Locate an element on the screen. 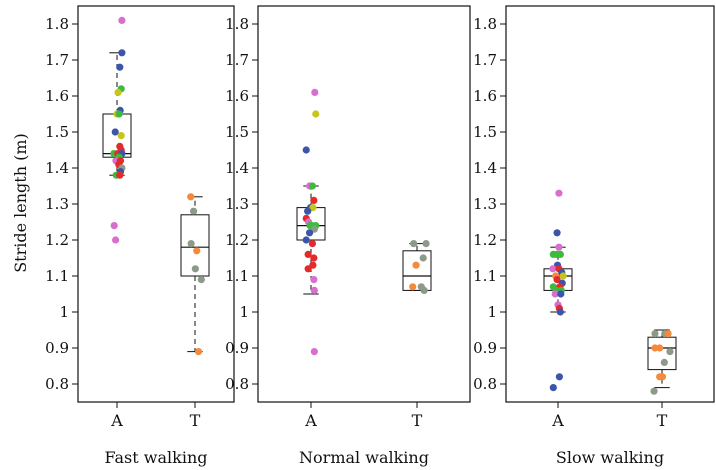 This screenshot has height=470, width=716. y-axis-label: Stride length (m) is located at coordinates (20, 203).